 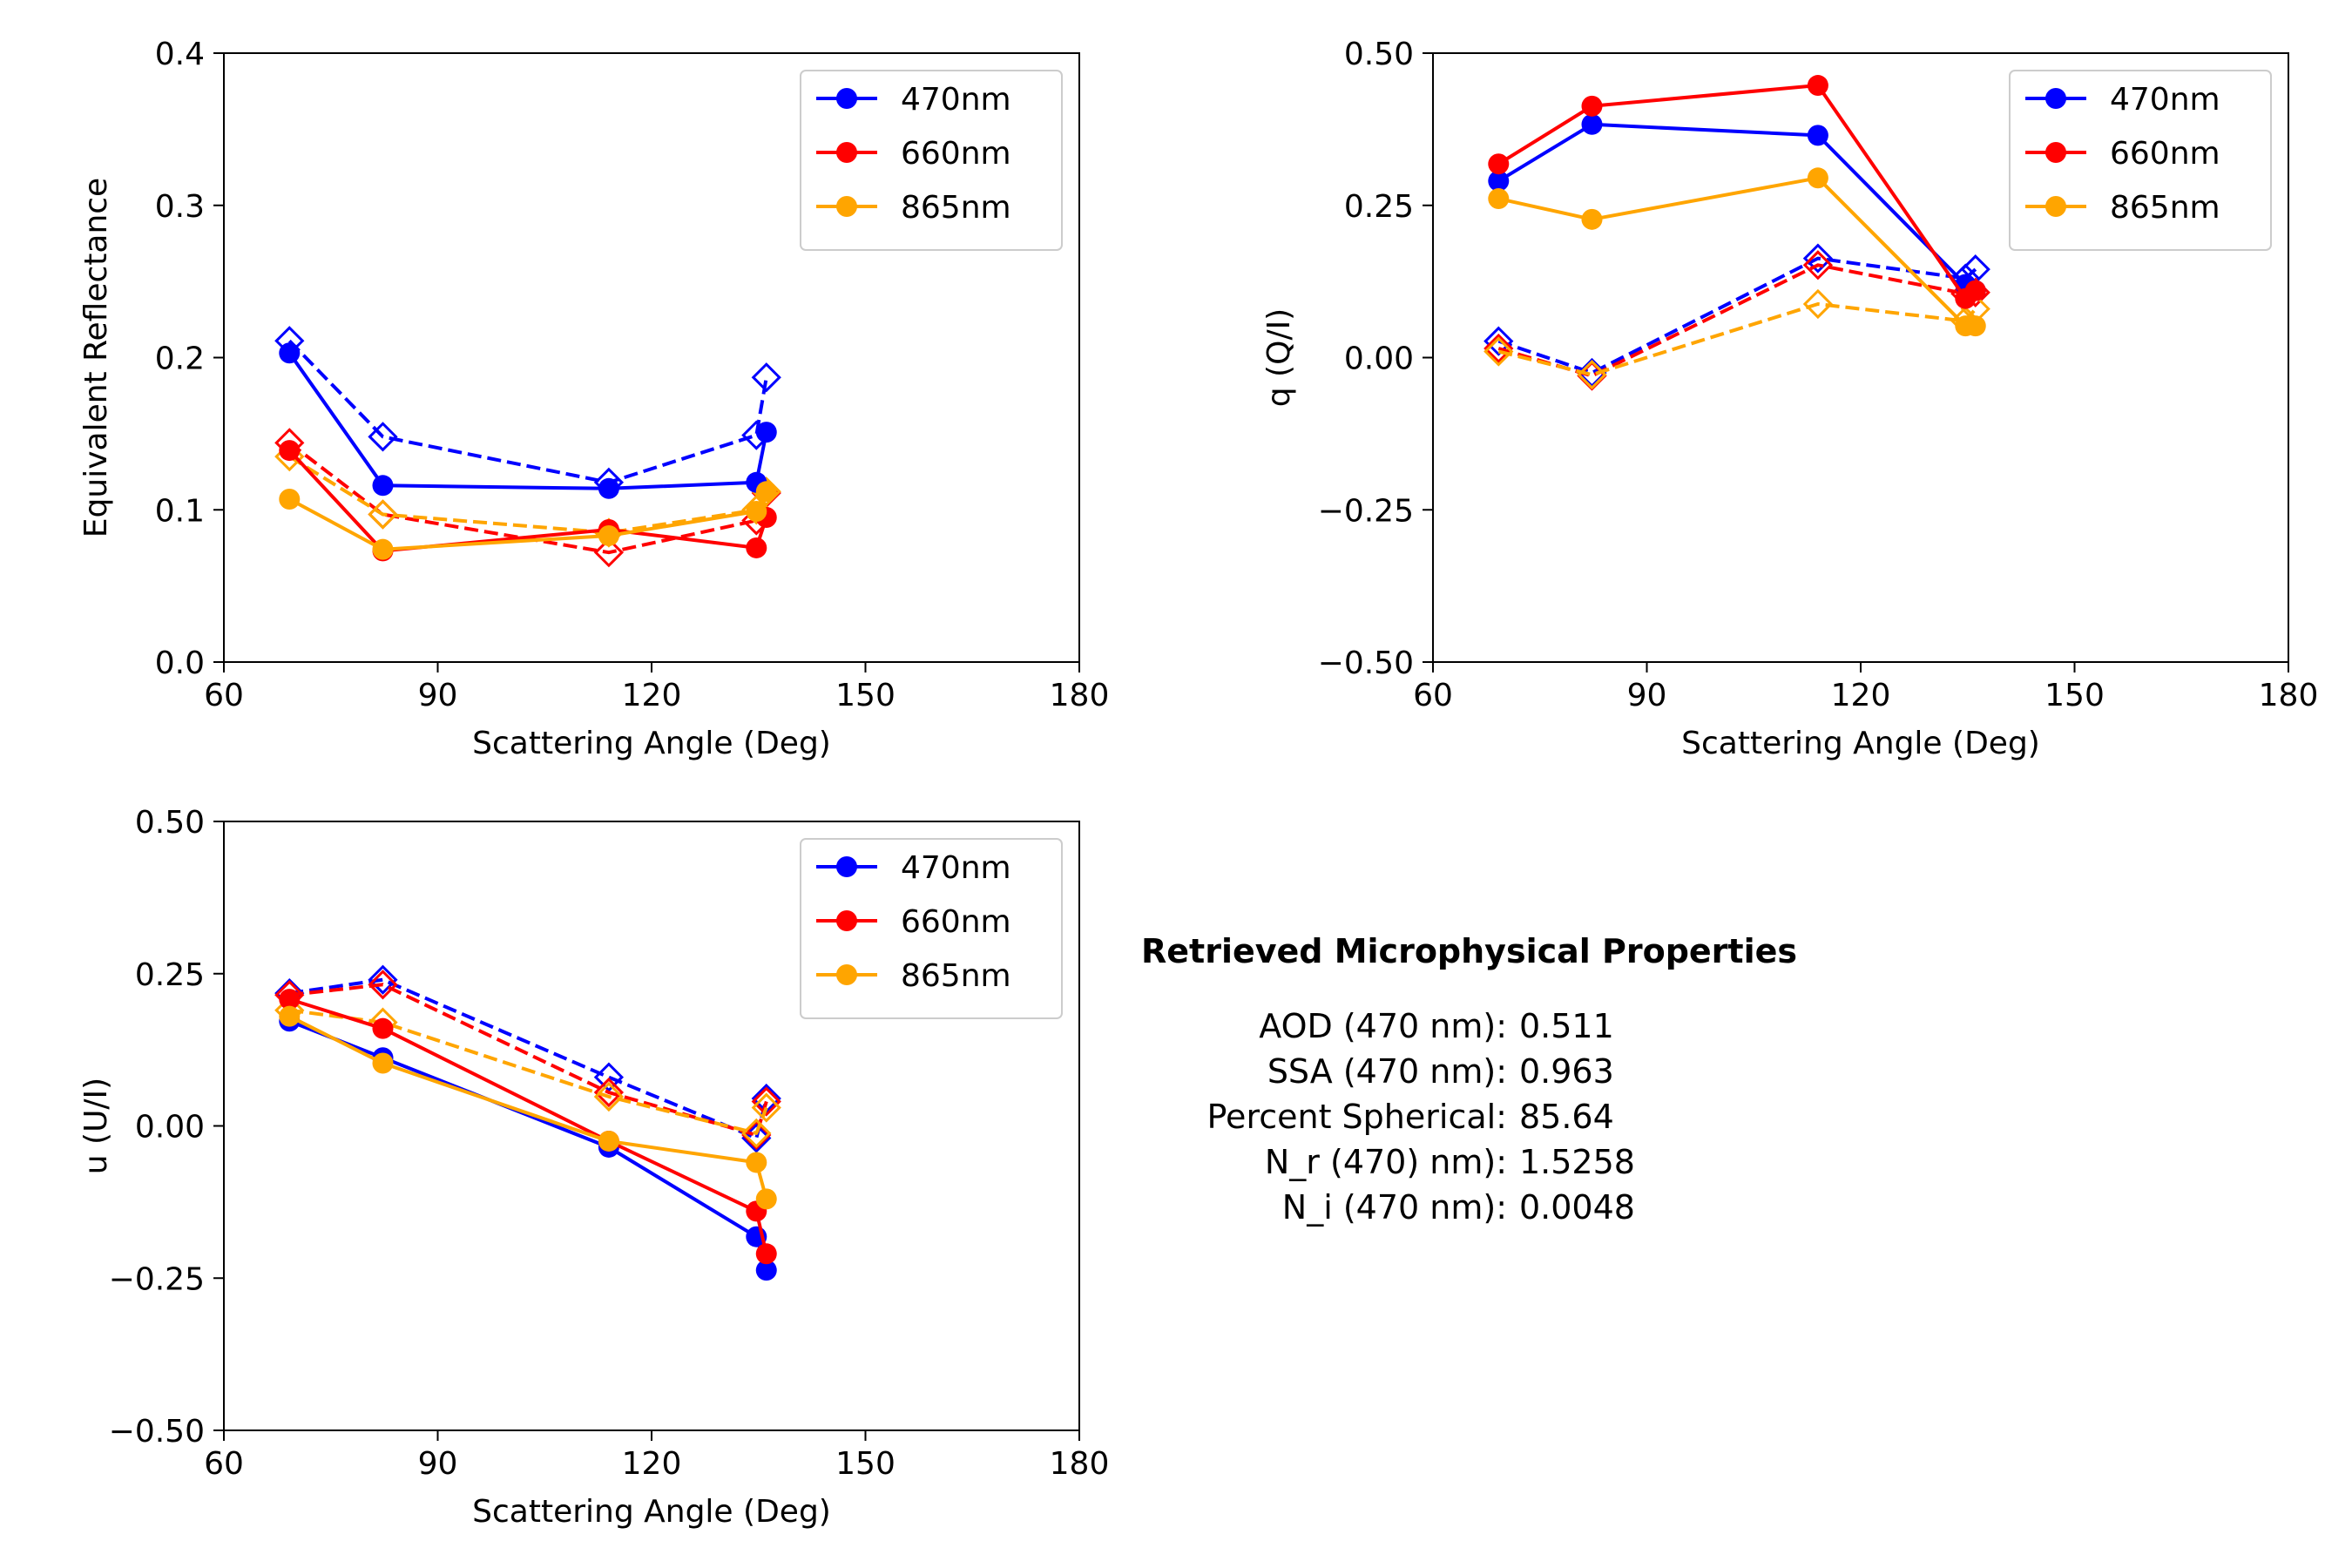 I want to click on y-tick-label: 0.25, so click(x=1379, y=207).